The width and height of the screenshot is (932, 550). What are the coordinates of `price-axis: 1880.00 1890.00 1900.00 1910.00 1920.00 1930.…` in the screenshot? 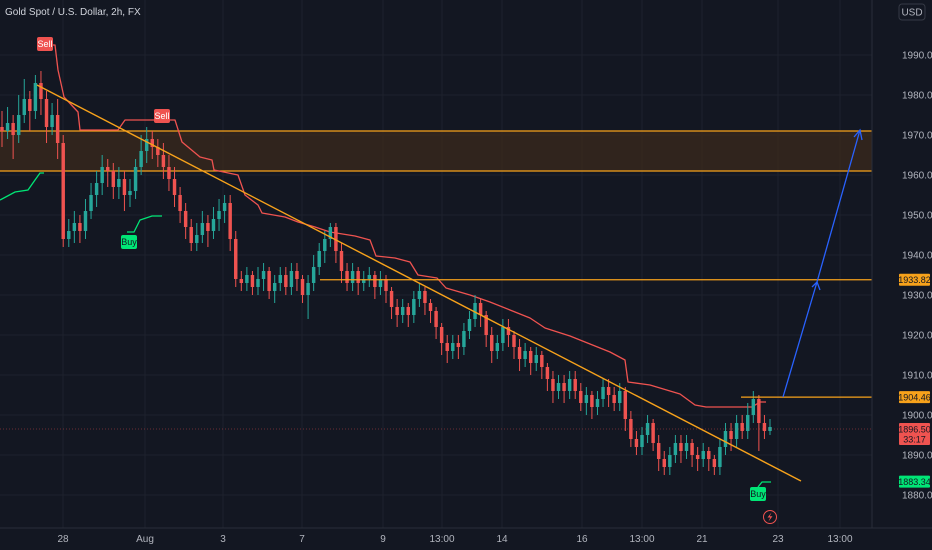 It's located at (917, 276).